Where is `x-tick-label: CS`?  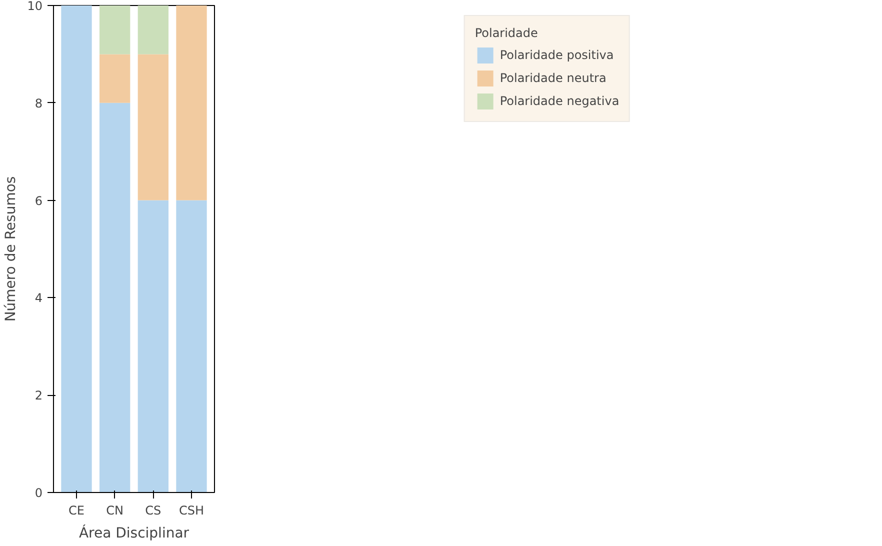
x-tick-label: CS is located at coordinates (153, 511).